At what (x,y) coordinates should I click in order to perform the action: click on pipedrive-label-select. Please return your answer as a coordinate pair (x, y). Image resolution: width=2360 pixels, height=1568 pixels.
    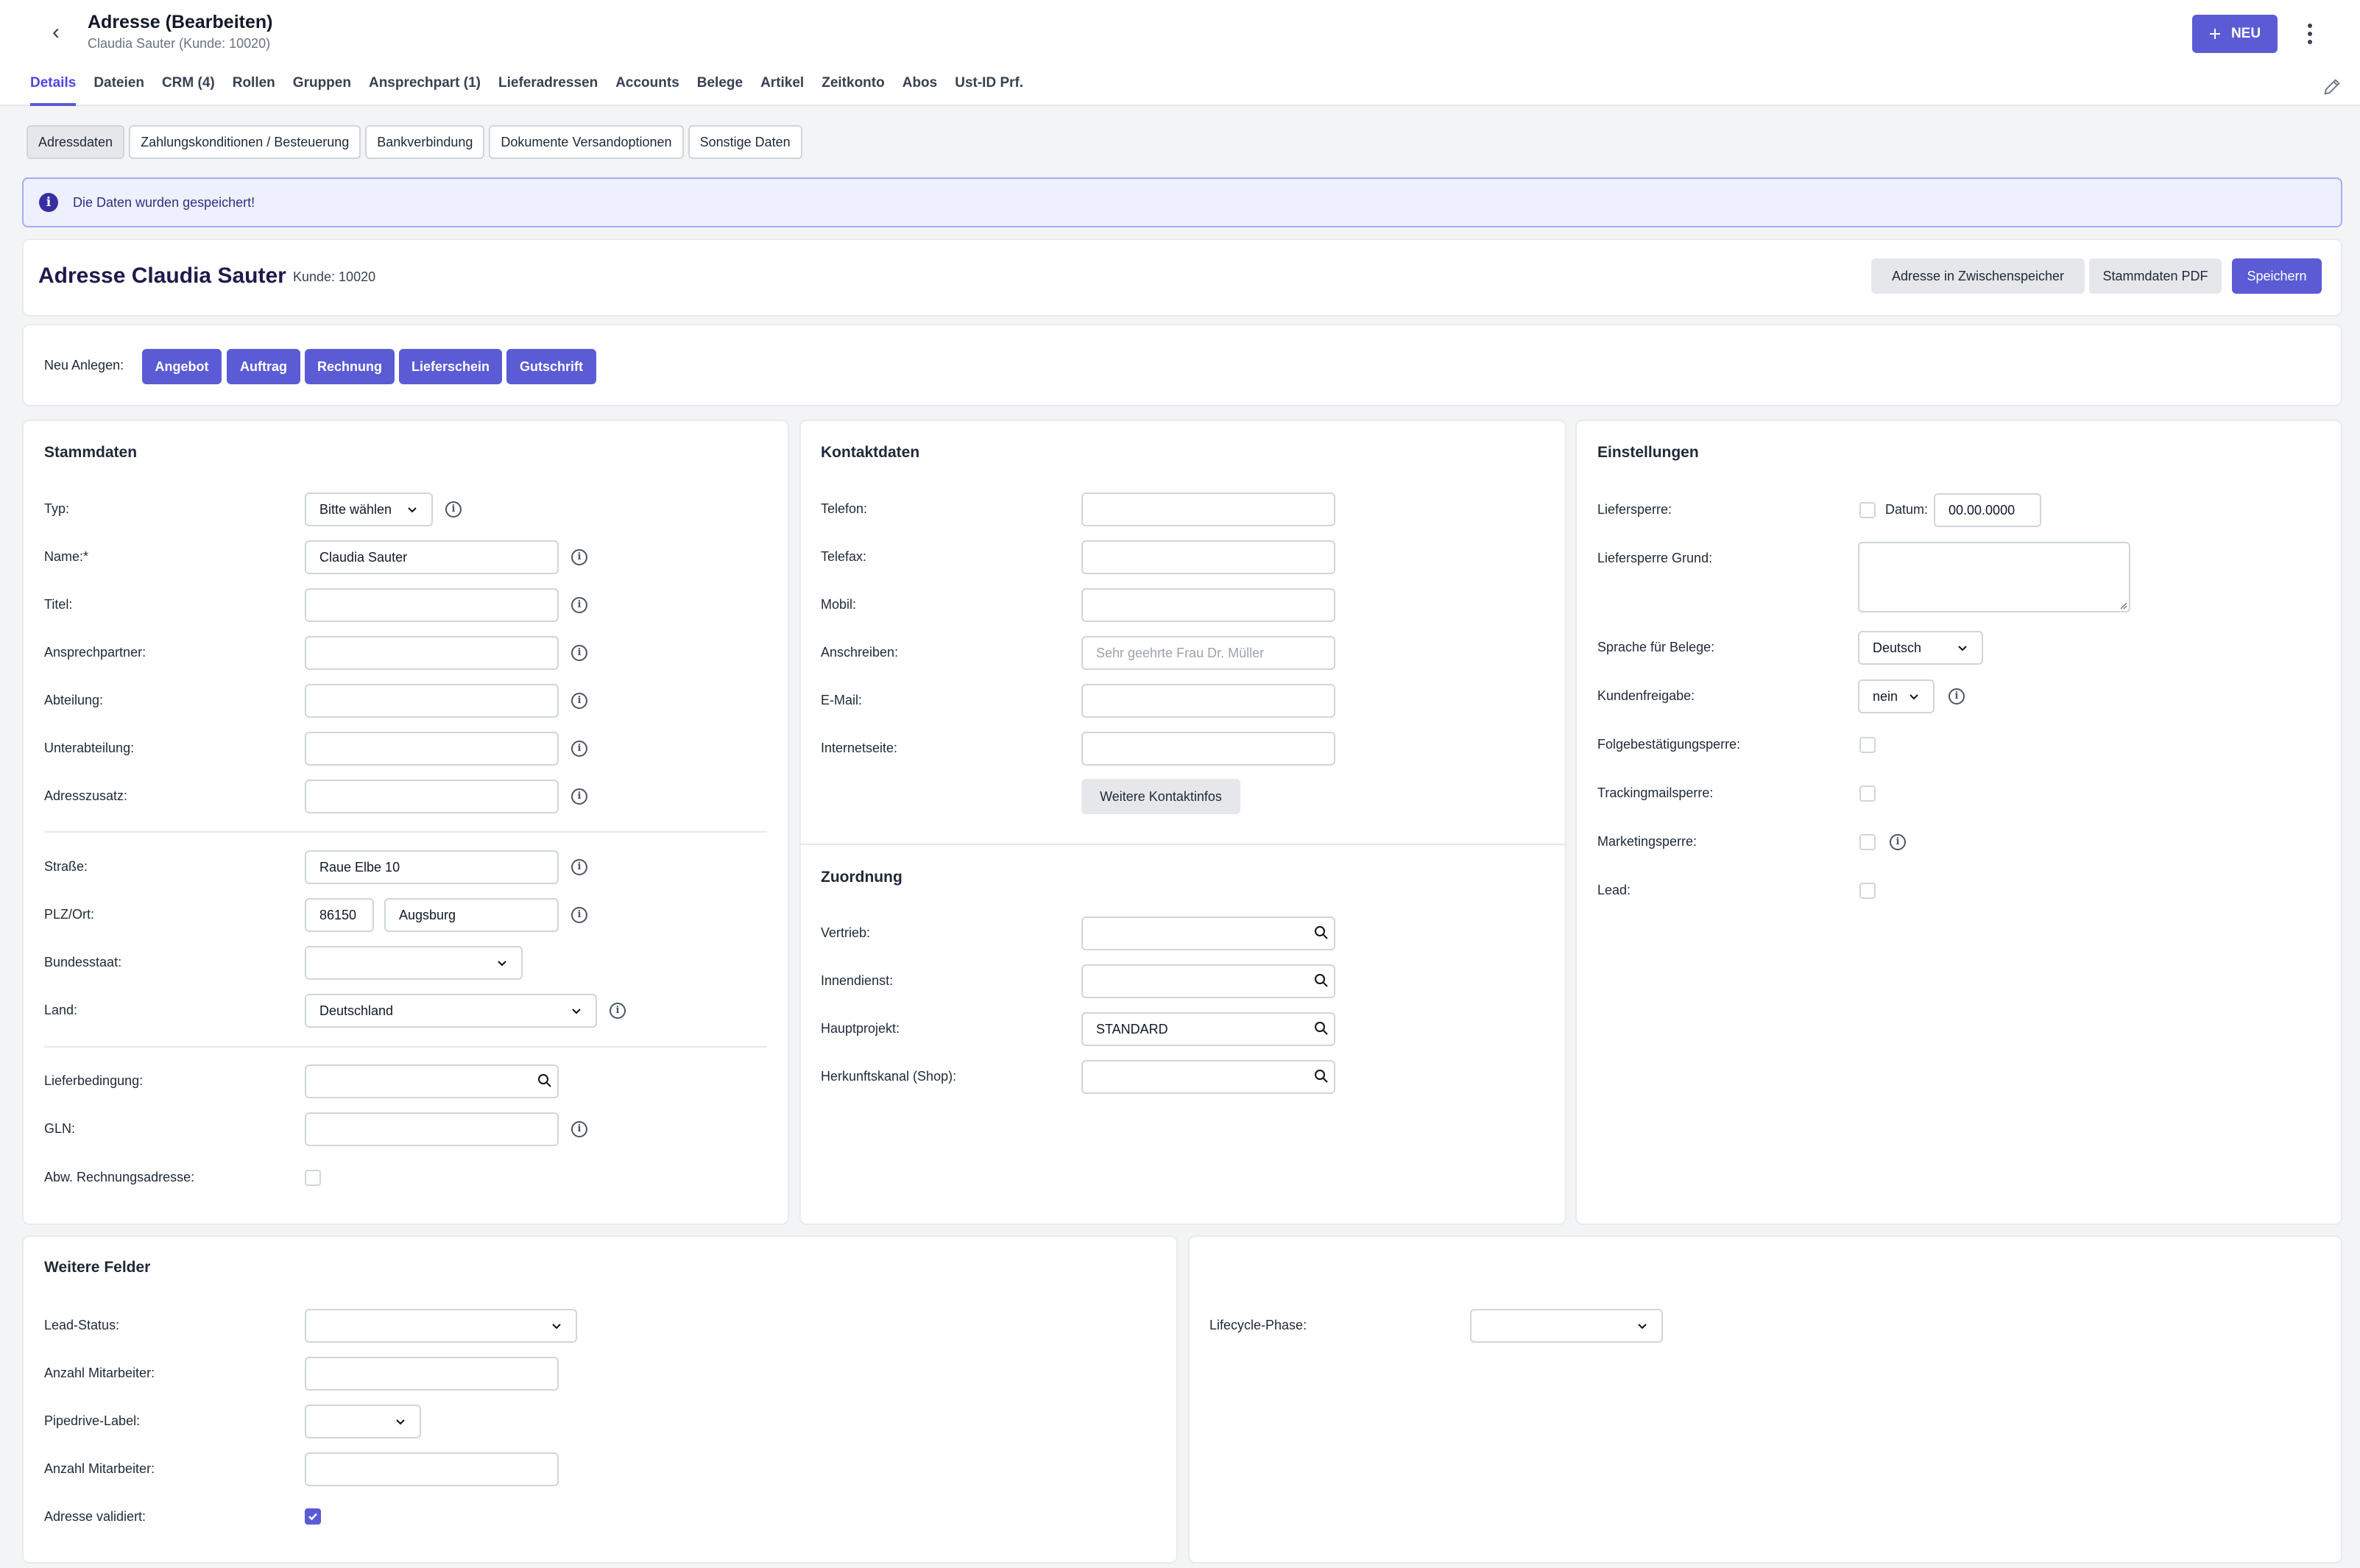
    Looking at the image, I should click on (363, 1422).